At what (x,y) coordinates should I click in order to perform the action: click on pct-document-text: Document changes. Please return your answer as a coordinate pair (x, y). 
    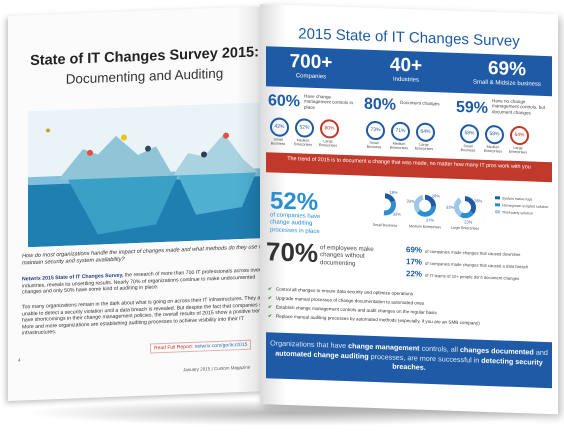
    Looking at the image, I should click on (420, 103).